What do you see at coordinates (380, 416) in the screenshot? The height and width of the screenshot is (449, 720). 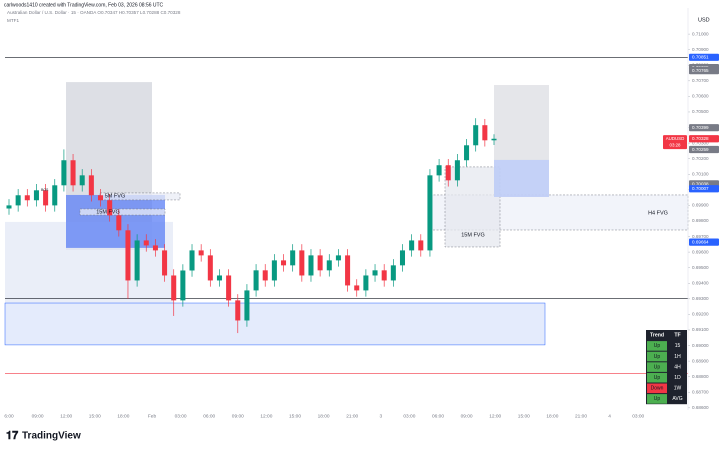 I see `x-tick-label: 3` at bounding box center [380, 416].